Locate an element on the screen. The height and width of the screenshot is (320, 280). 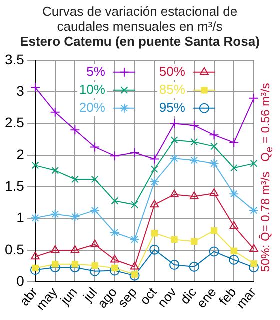
y-tick-label: 0 is located at coordinates (20, 281).